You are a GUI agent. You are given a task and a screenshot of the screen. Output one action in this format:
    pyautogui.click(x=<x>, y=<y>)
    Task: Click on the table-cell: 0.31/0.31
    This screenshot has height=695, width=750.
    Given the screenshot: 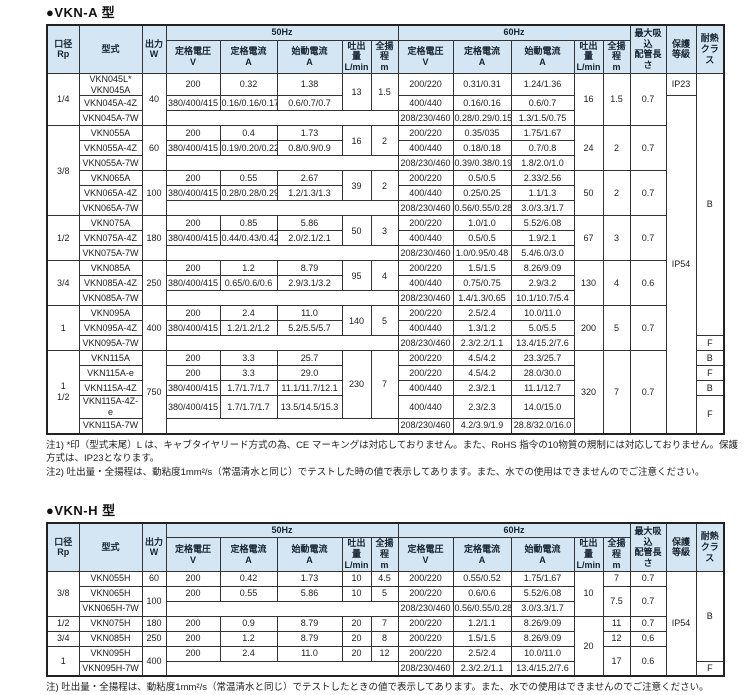 What is the action you would take?
    pyautogui.click(x=482, y=84)
    